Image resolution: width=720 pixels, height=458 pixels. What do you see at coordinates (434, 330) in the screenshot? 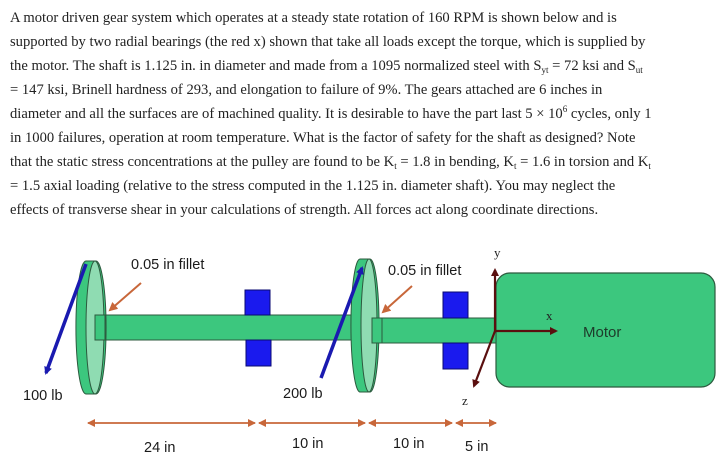
I see `shaft-segment-right` at bounding box center [434, 330].